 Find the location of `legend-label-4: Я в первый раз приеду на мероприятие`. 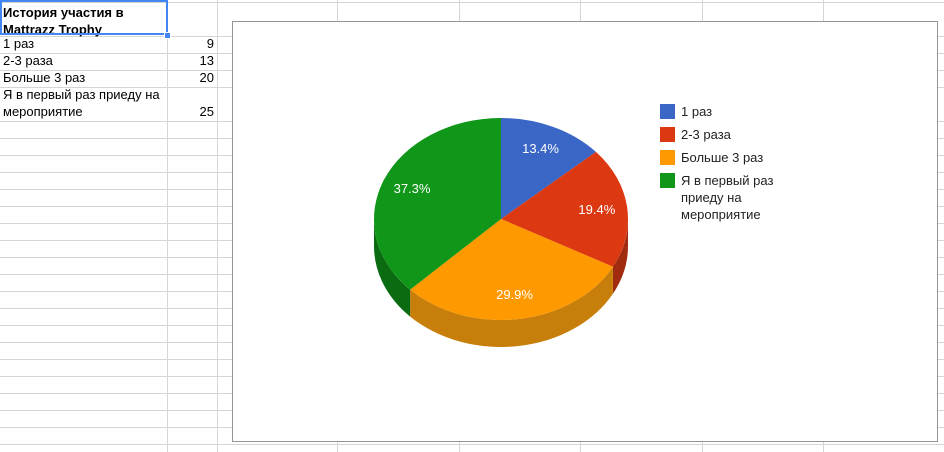

legend-label-4: Я в первый раз приеду на мероприятие is located at coordinates (727, 197).